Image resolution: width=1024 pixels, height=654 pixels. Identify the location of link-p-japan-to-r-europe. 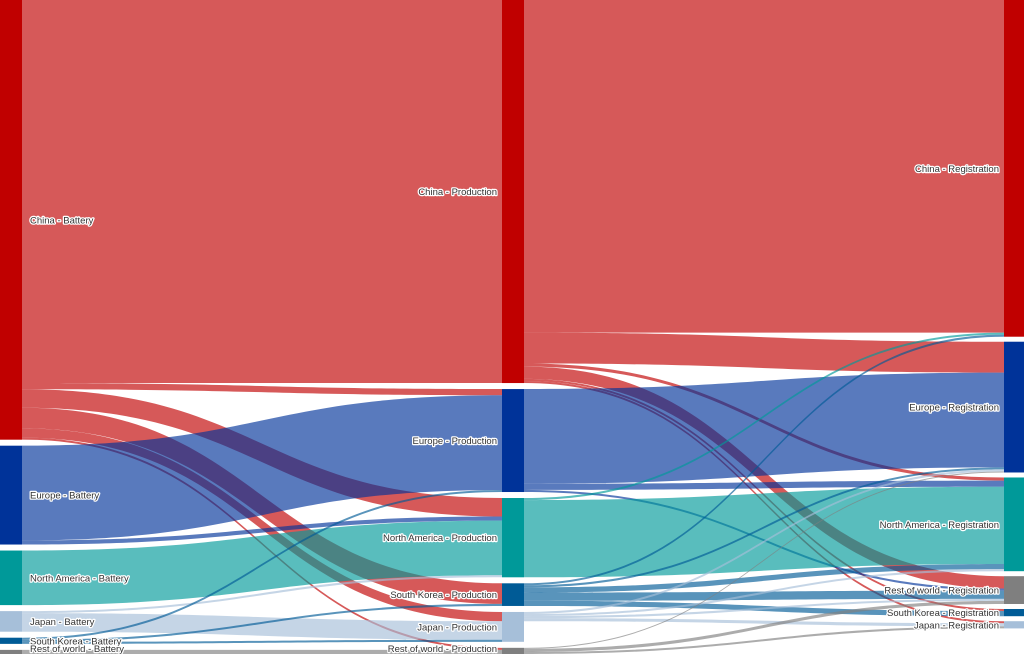
(764, 542).